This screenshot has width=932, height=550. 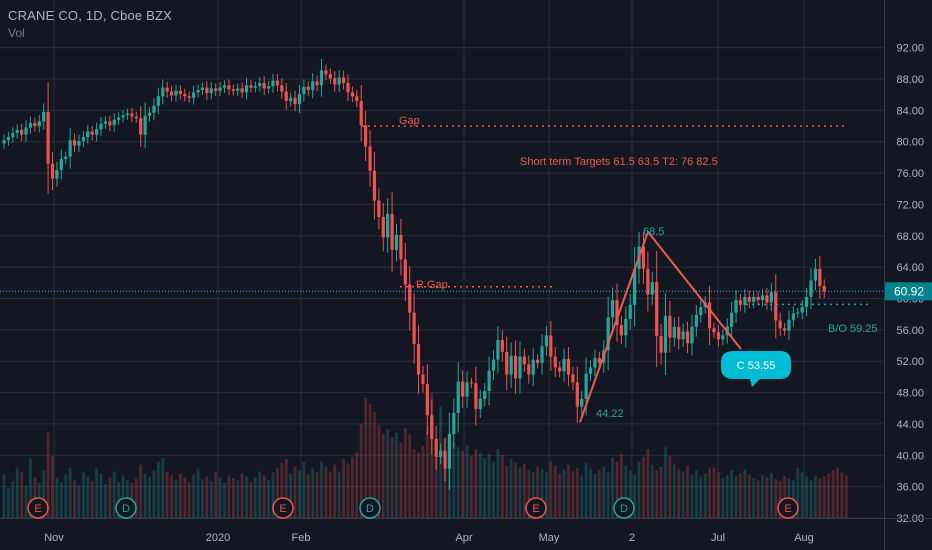 I want to click on earnings-marker, so click(x=283, y=508).